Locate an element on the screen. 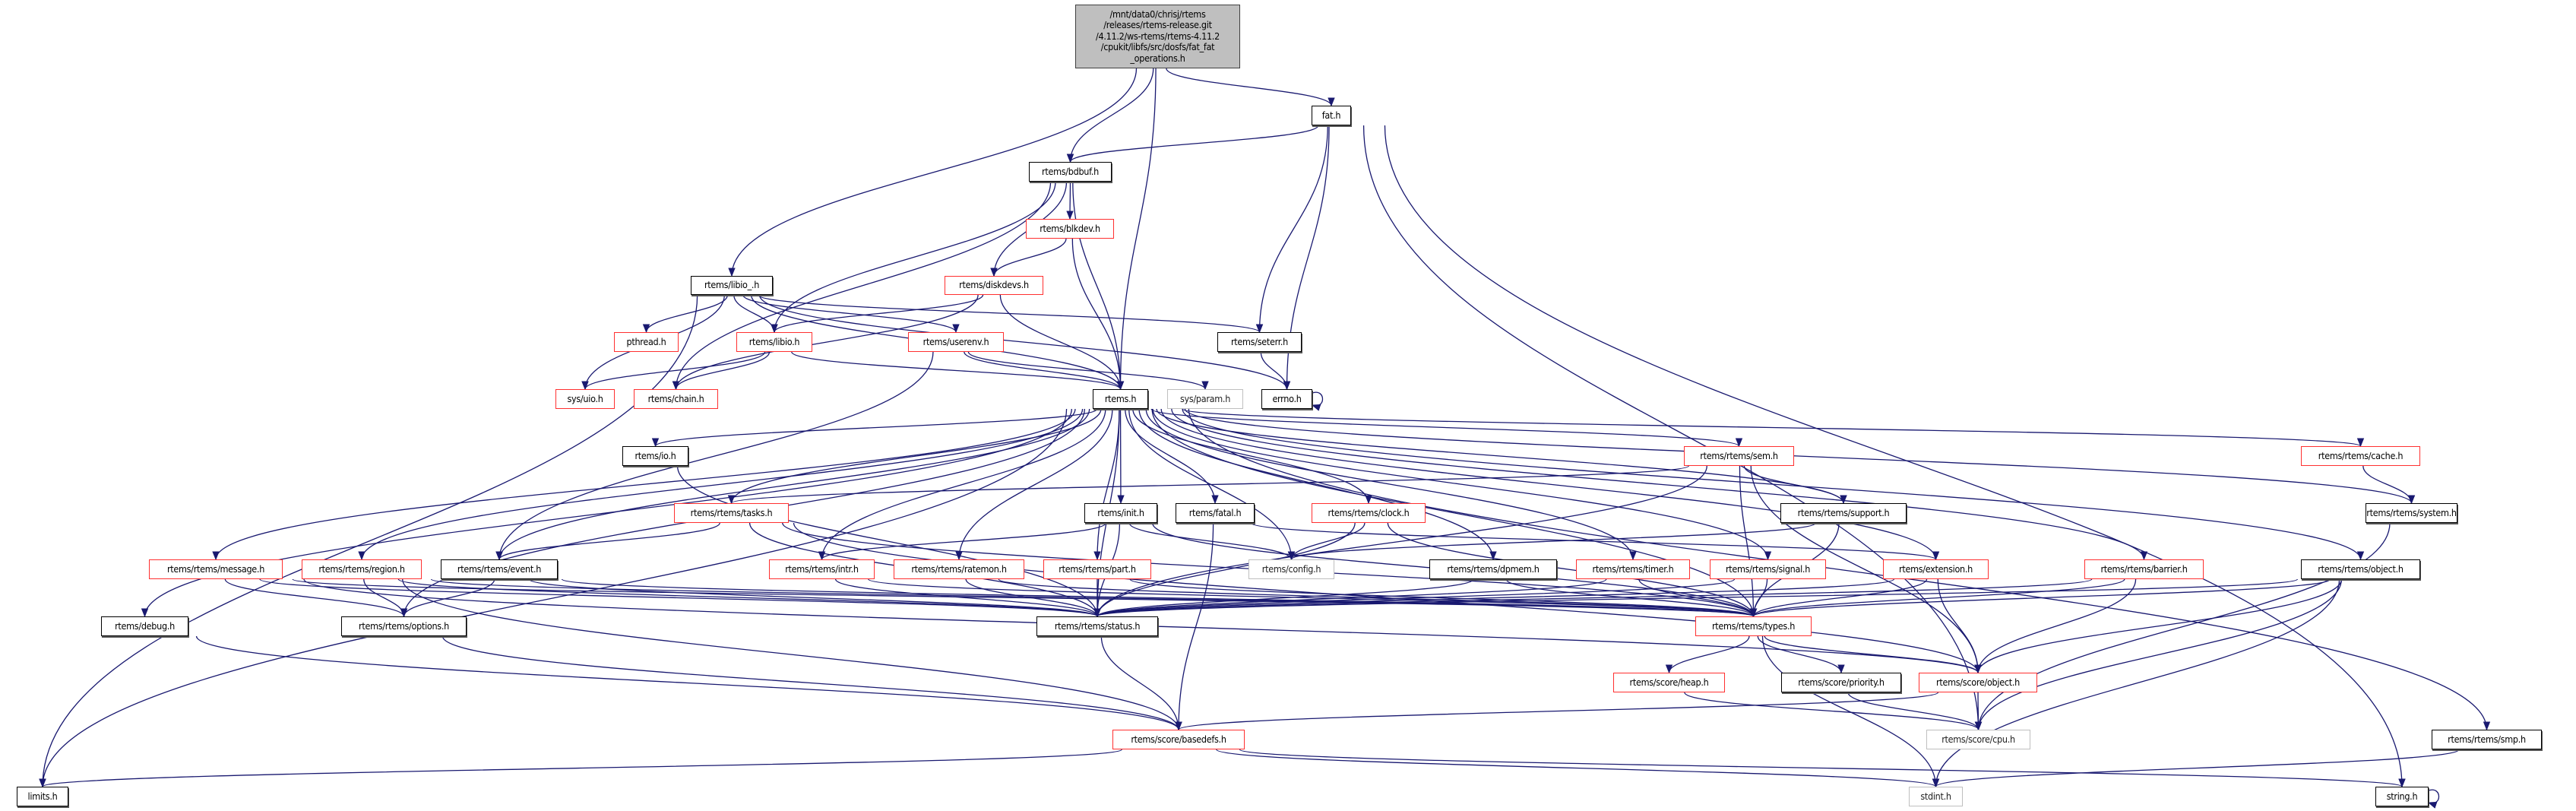 This screenshot has width=2576, height=811. node-pthread: pthread.h is located at coordinates (646, 342).